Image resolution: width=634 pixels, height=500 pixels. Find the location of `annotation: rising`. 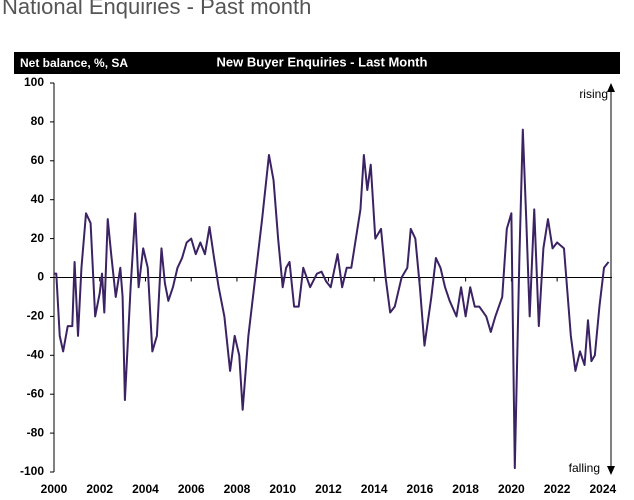

annotation: rising is located at coordinates (593, 94).